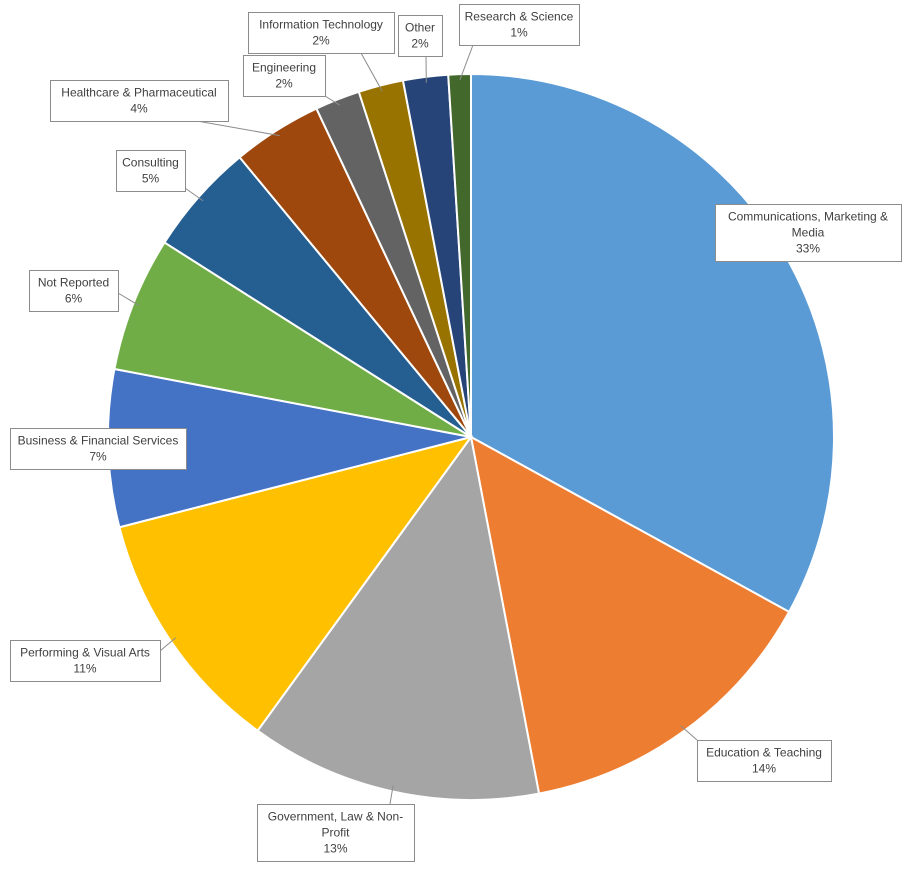 Image resolution: width=917 pixels, height=872 pixels. Describe the element at coordinates (138, 93) in the screenshot. I see `data-label-category: Healthcare & Pharmaceutical` at that location.